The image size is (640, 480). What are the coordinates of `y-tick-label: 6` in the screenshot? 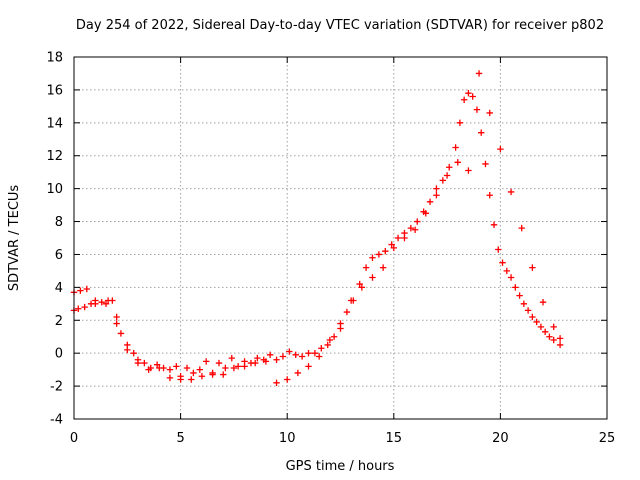 It's located at (59, 255).